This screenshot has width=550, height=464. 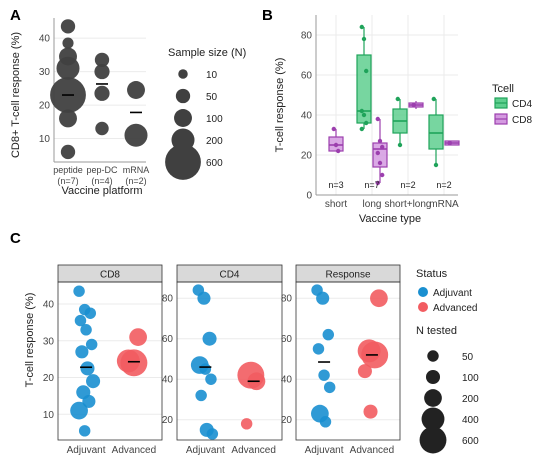 I want to click on panel-c-status-title: Status, so click(x=432, y=274).